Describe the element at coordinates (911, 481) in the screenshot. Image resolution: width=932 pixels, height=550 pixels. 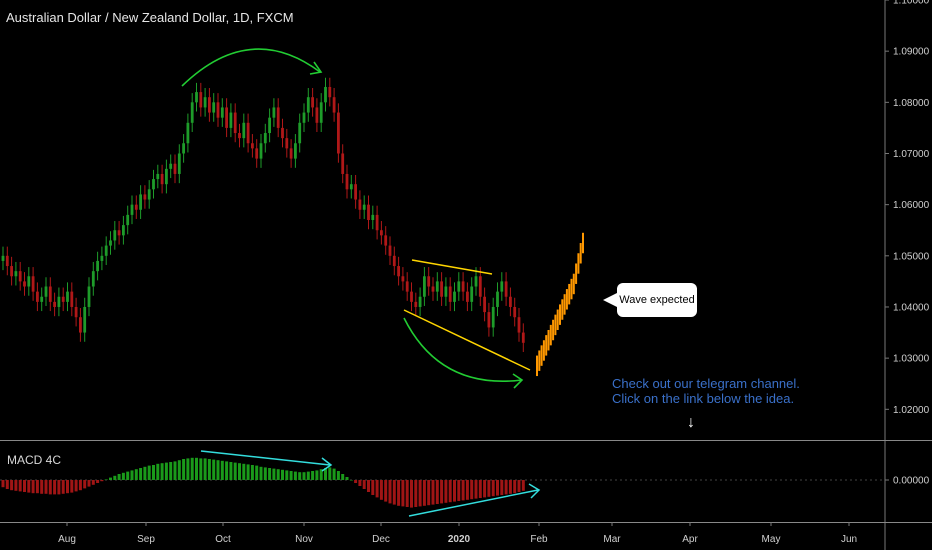
I see `macd-tick-label: 0.00000` at that location.